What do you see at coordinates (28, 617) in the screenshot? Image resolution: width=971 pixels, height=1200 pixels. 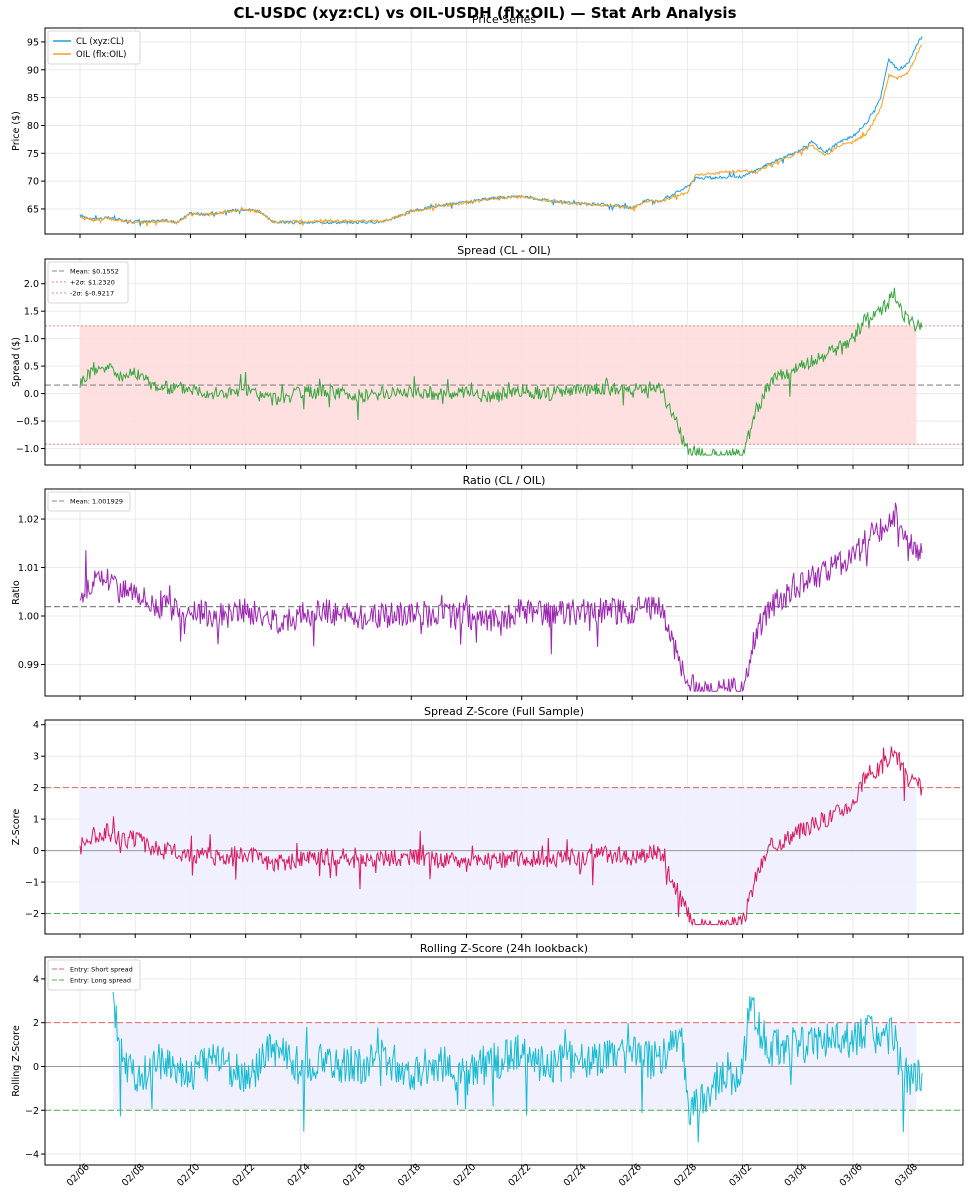 I see `y-tick-label: 1.00` at bounding box center [28, 617].